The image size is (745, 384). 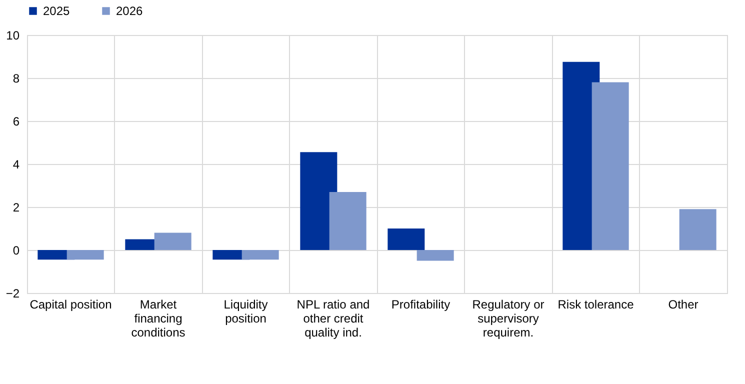 What do you see at coordinates (16, 121) in the screenshot?
I see `y-tick-label: 6` at bounding box center [16, 121].